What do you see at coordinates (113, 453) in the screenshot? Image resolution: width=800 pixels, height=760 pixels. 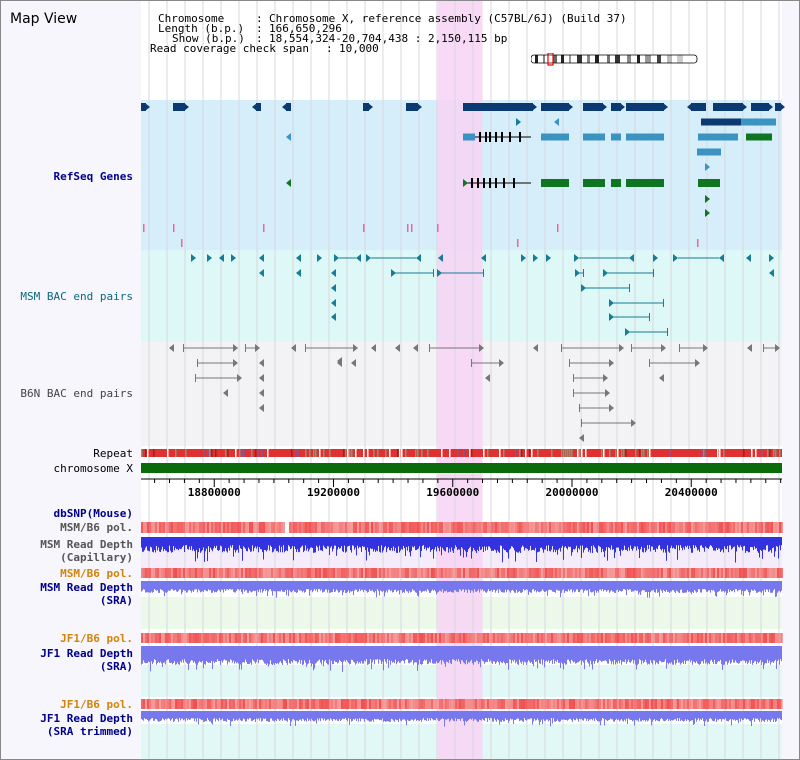 I see `track-label-repeat: Repeat` at bounding box center [113, 453].